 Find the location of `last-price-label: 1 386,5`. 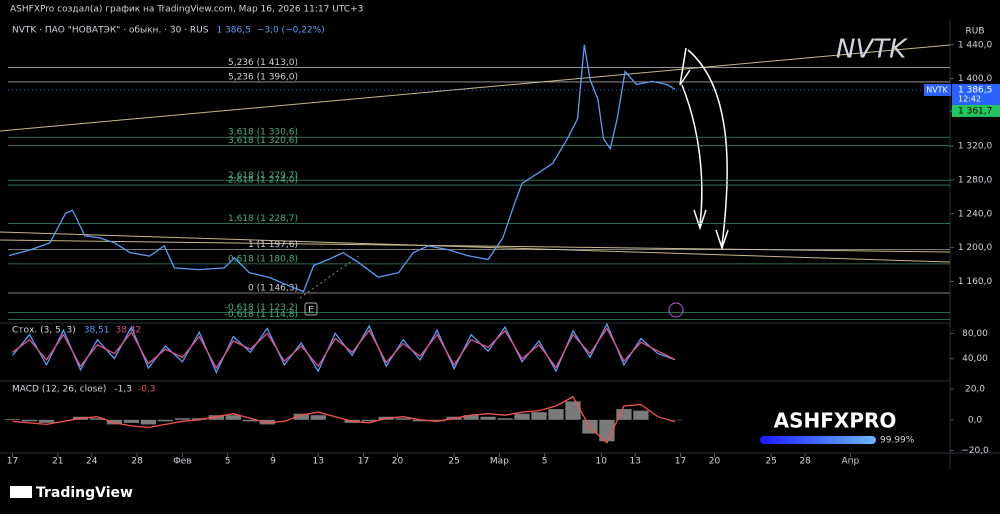

last-price-label: 1 386,5 is located at coordinates (975, 90).